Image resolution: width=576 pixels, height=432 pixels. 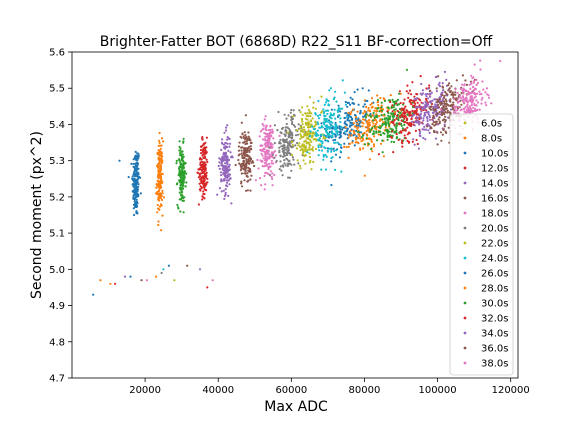 What do you see at coordinates (485, 169) in the screenshot?
I see `legend-entry: 12.0s` at bounding box center [485, 169].